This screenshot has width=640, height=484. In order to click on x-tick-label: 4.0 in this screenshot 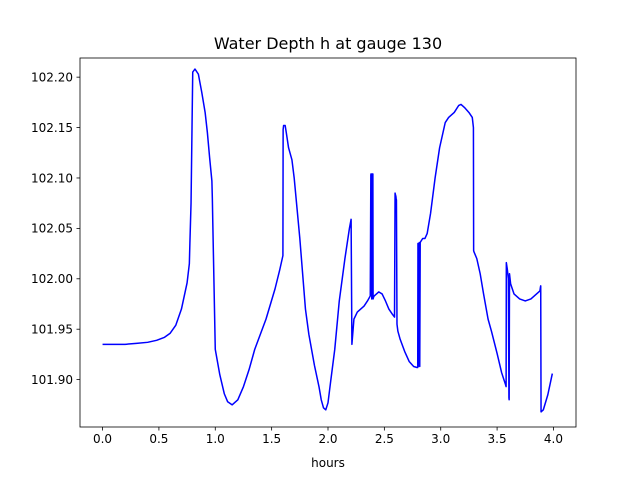, I will do `click(553, 439)`.